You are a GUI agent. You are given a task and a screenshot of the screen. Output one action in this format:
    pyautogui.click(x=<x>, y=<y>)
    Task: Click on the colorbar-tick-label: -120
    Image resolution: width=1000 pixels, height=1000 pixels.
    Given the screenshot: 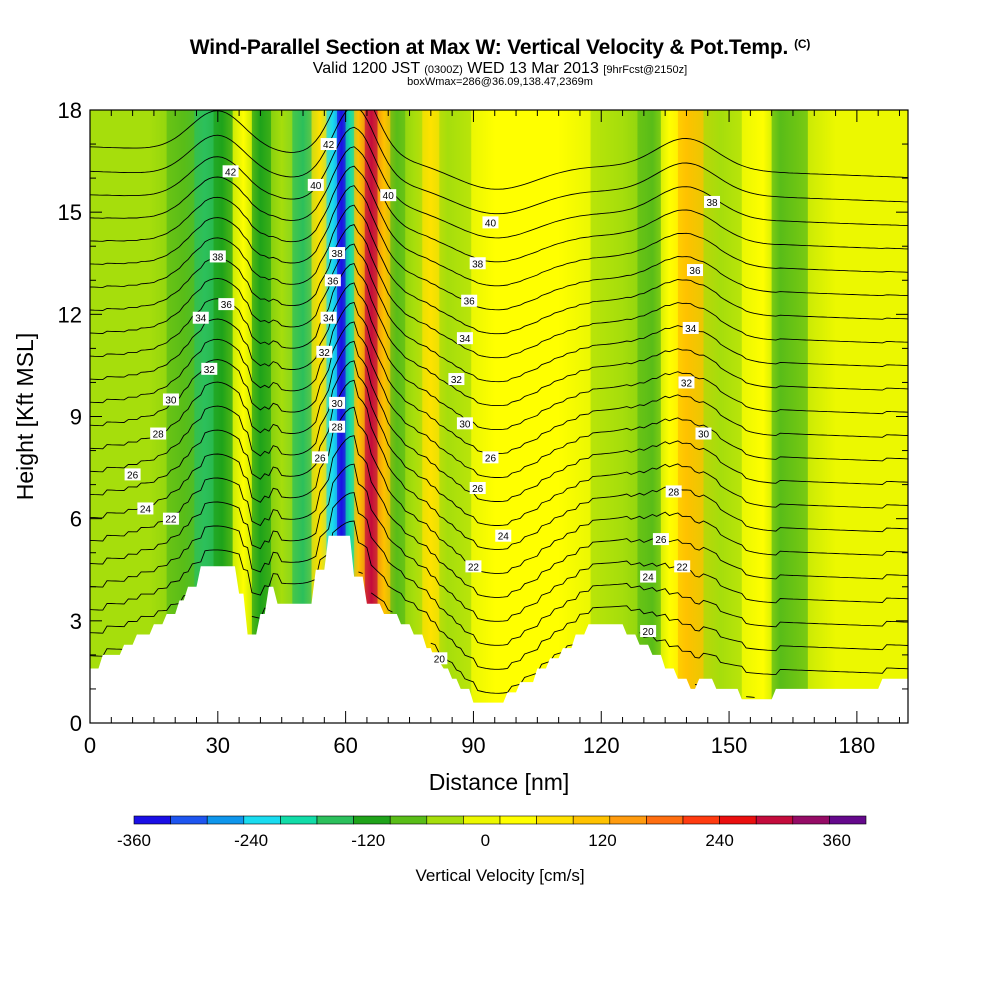 What is the action you would take?
    pyautogui.click(x=368, y=840)
    